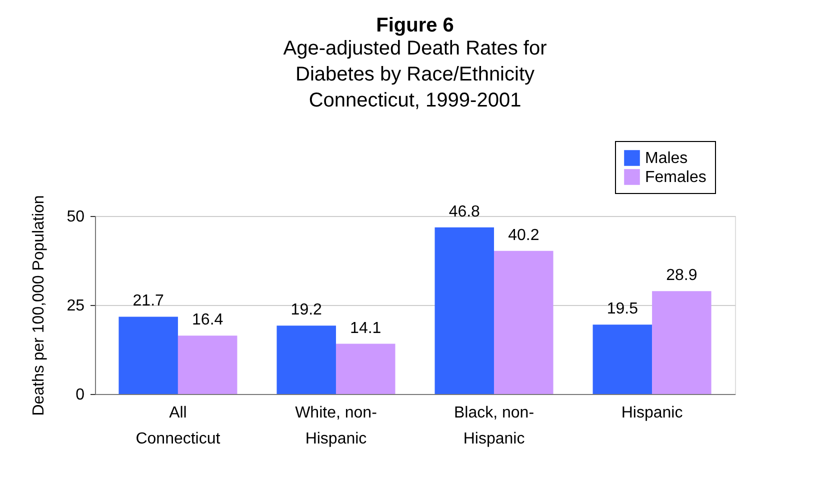 This screenshot has width=830, height=496. Describe the element at coordinates (415, 75) in the screenshot. I see `chart-subtitle: Age-adjusted Death Rates for Diabetes by Race/Ethnicity Connecticut, 1999-2001` at that location.